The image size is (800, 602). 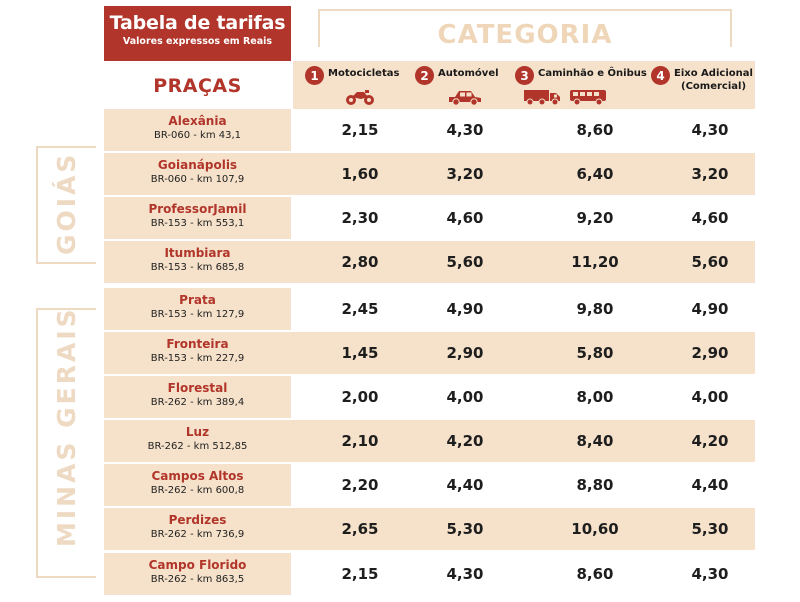 I want to click on tariff-motocicletas: 2,80, so click(x=360, y=262).